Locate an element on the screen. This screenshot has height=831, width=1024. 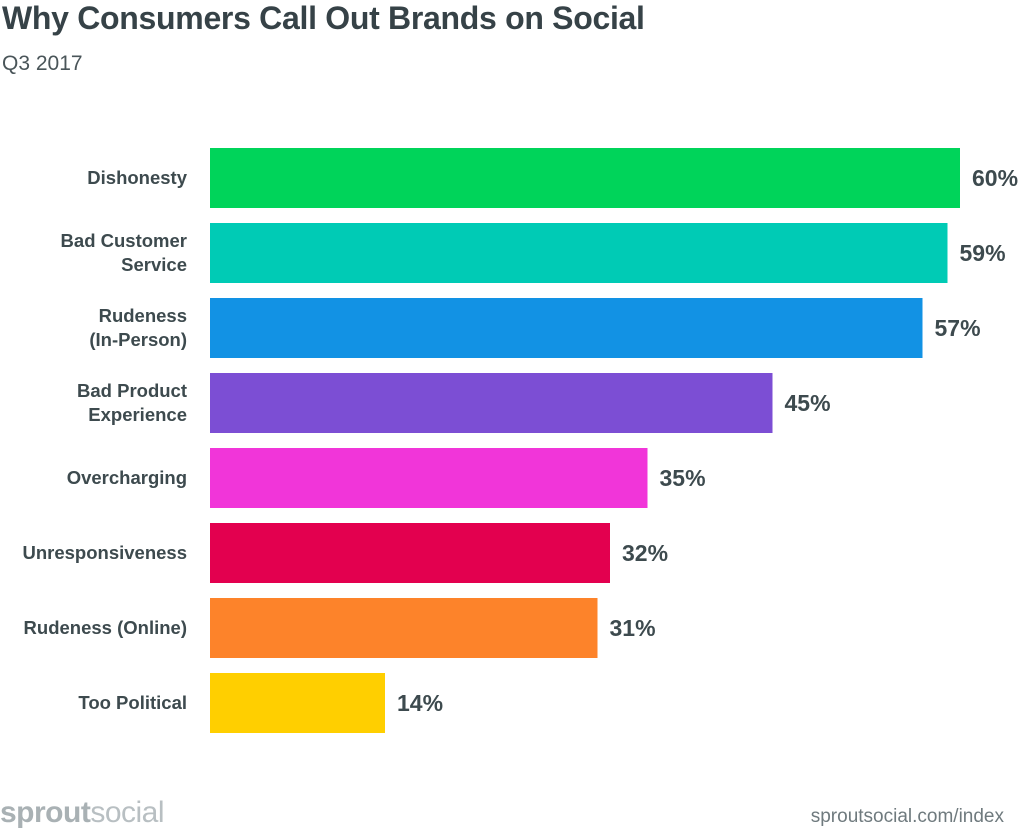
category-label-1: Bad Customer Service is located at coordinates (124, 252).